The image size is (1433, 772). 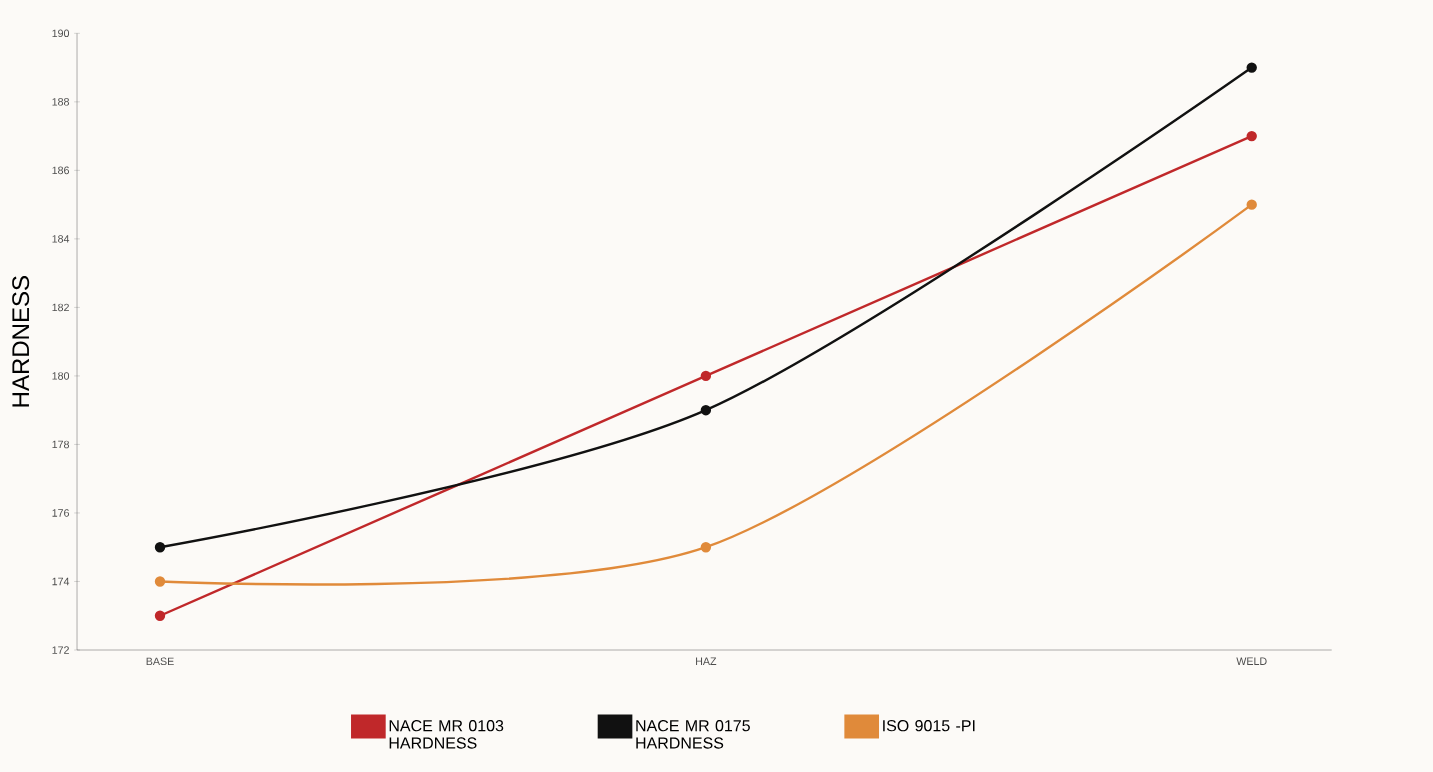 What do you see at coordinates (160, 661) in the screenshot?
I see `x-tick-label: BASE` at bounding box center [160, 661].